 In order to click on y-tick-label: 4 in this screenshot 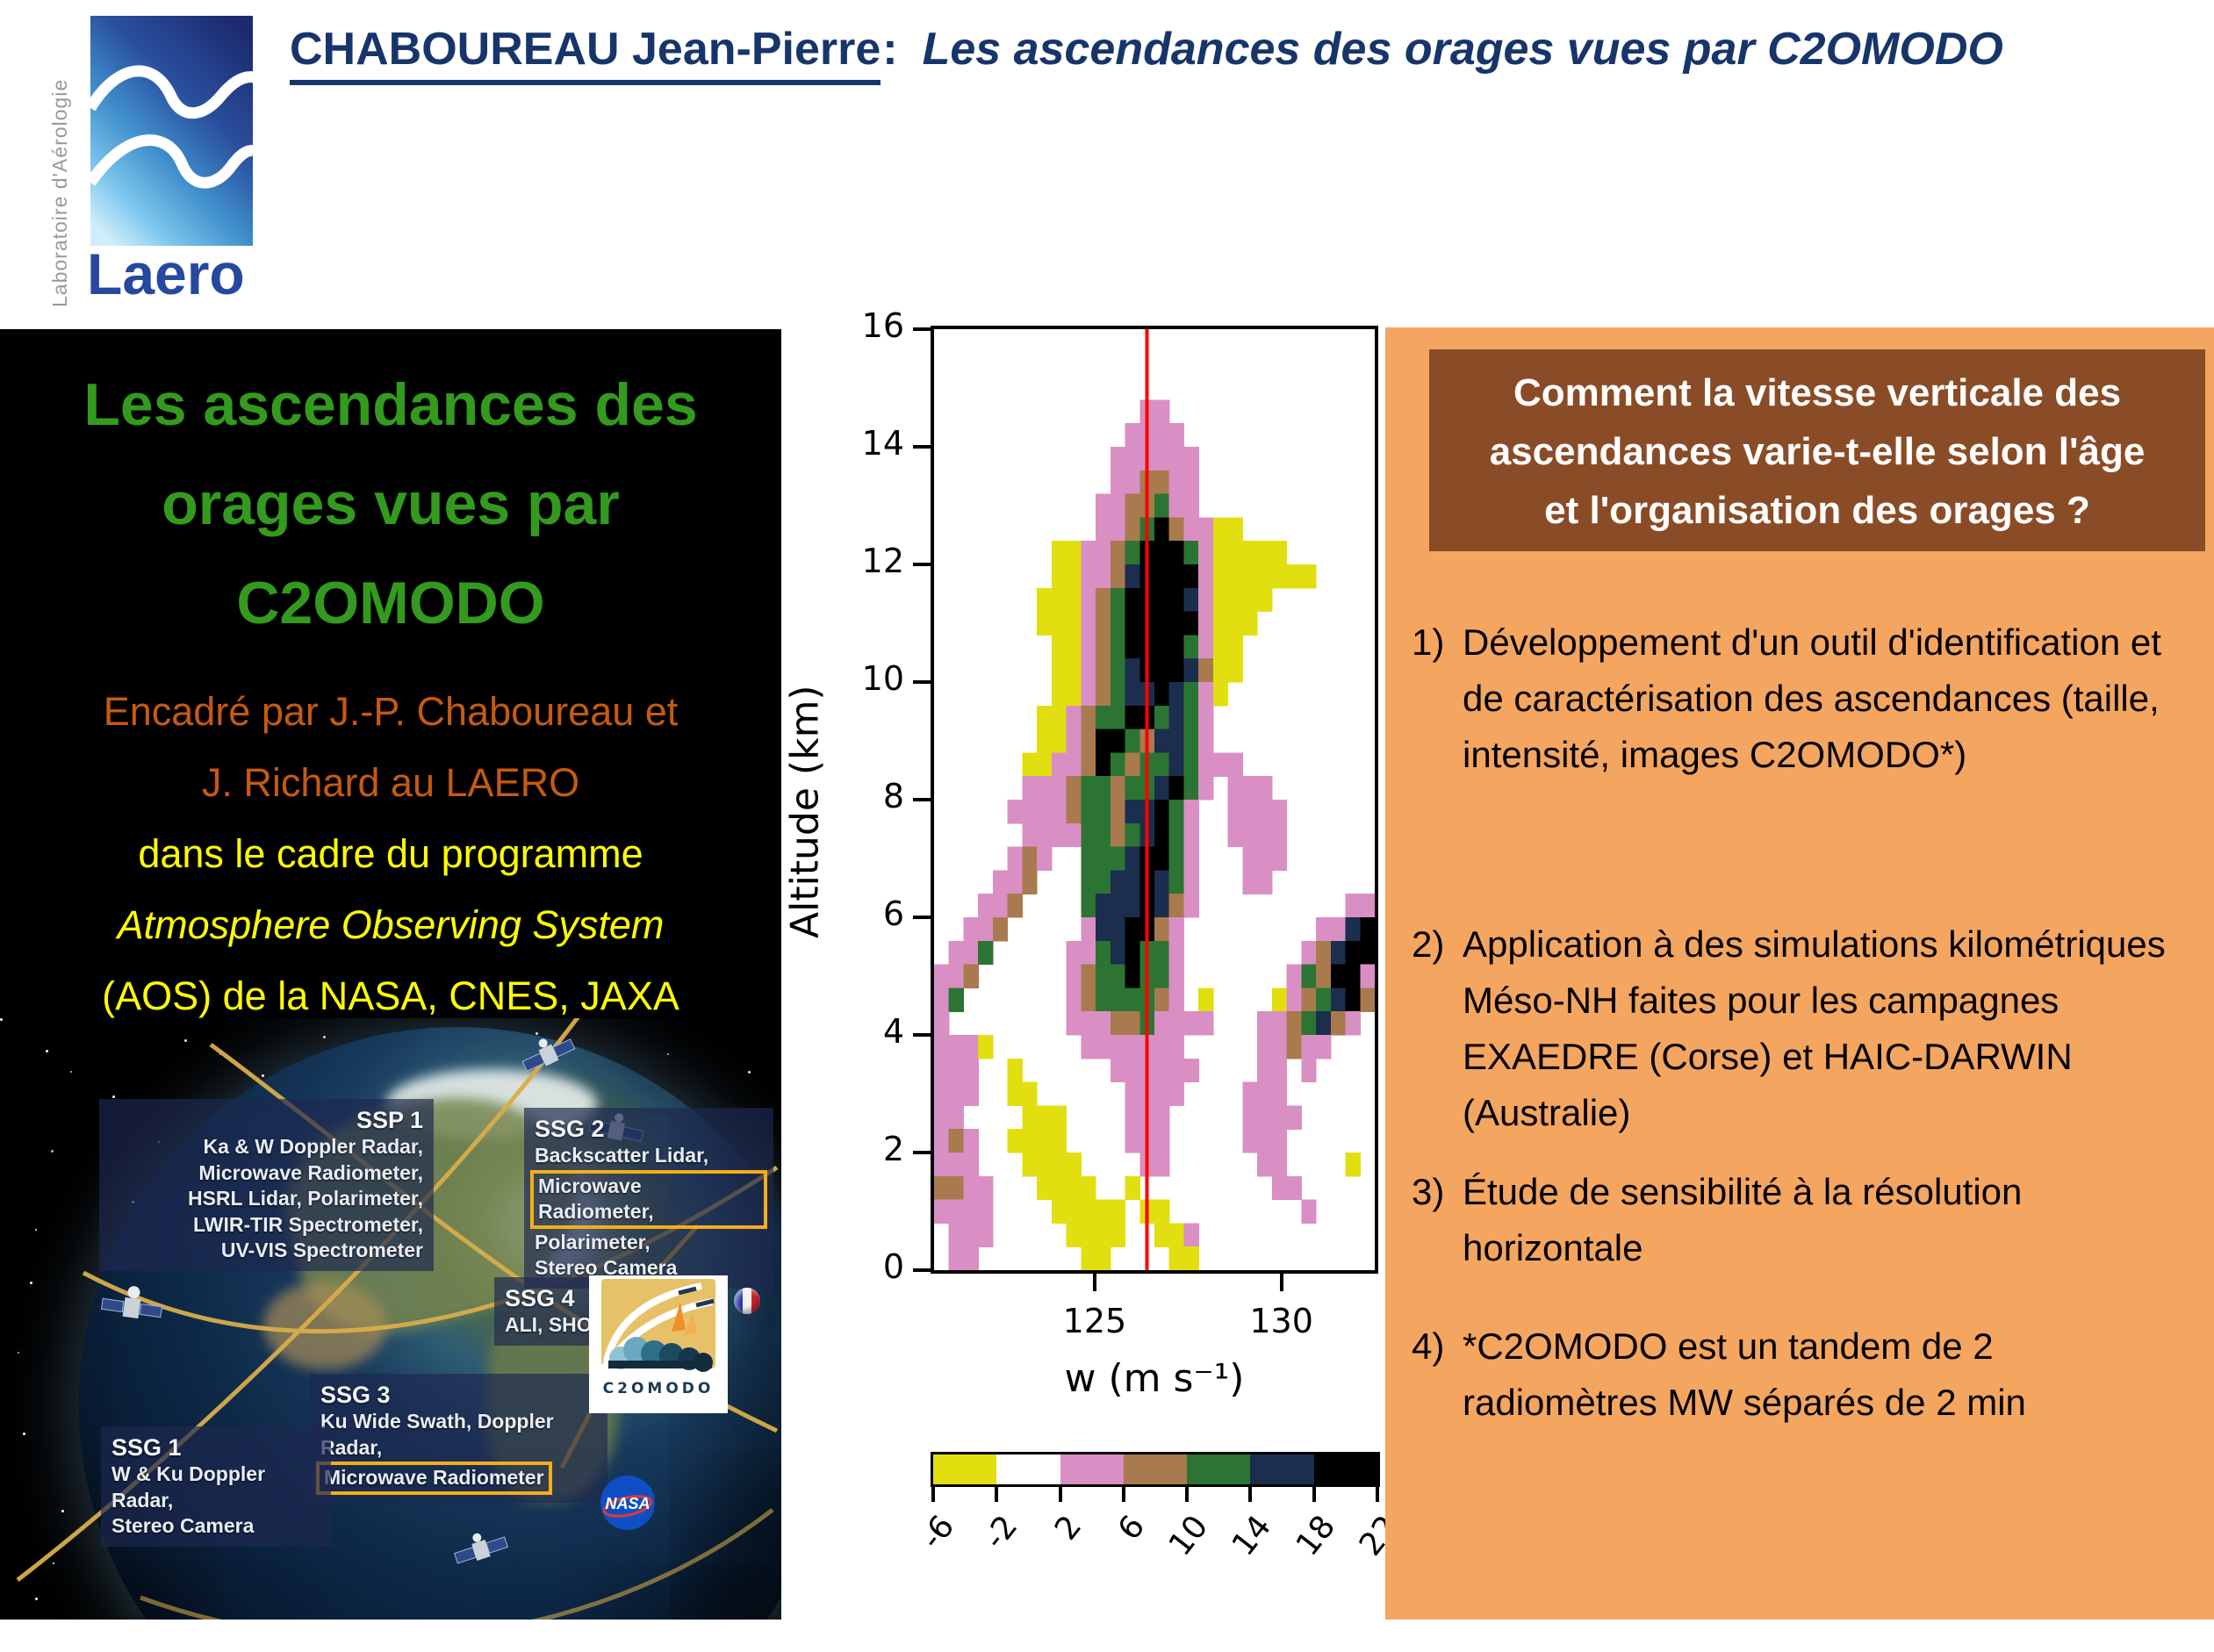, I will do `click(893, 1031)`.